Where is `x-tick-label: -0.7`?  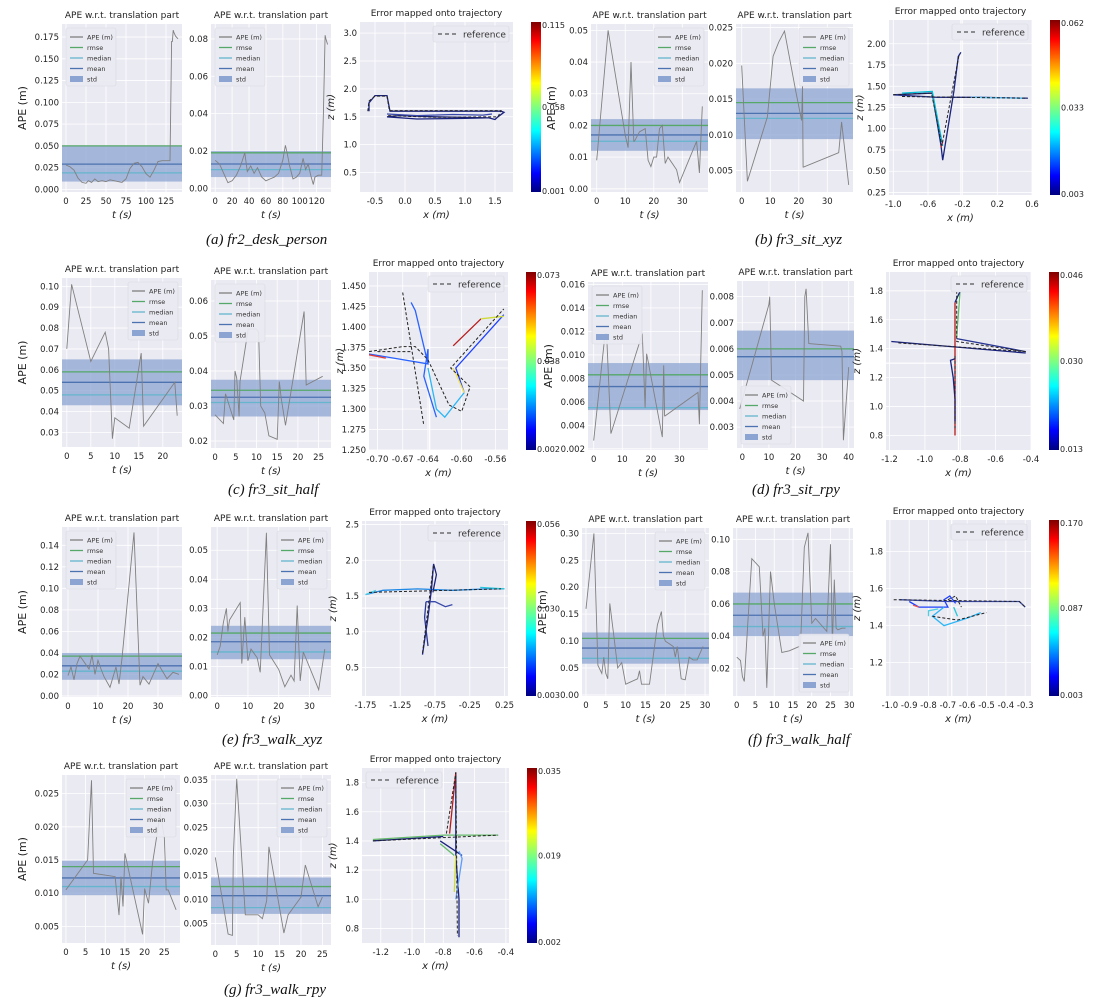
x-tick-label: -0.7 is located at coordinates (948, 706).